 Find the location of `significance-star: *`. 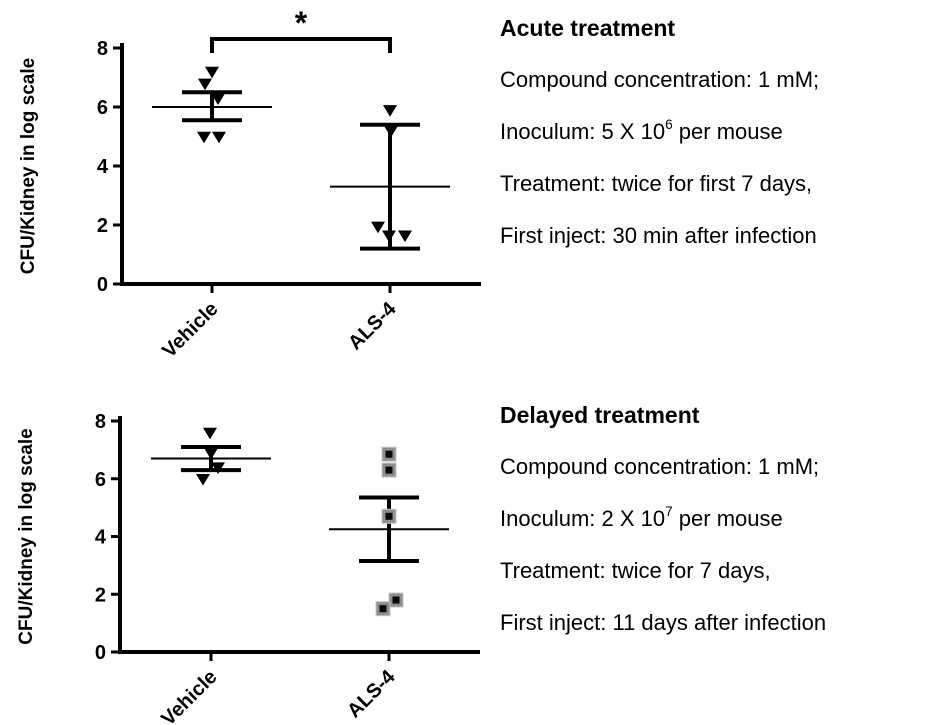

significance-star: * is located at coordinates (301, 23).